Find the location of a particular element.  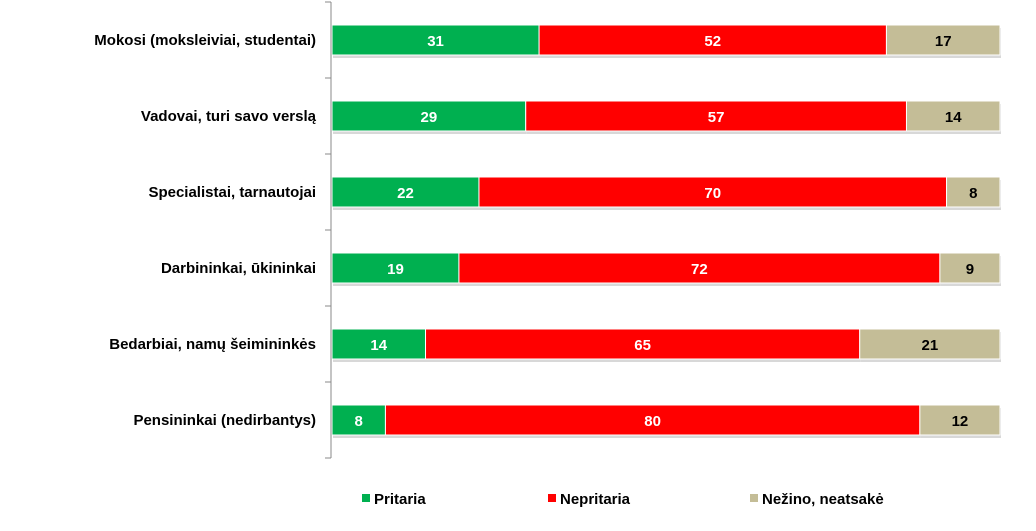

data-label: 80 is located at coordinates (652, 421).